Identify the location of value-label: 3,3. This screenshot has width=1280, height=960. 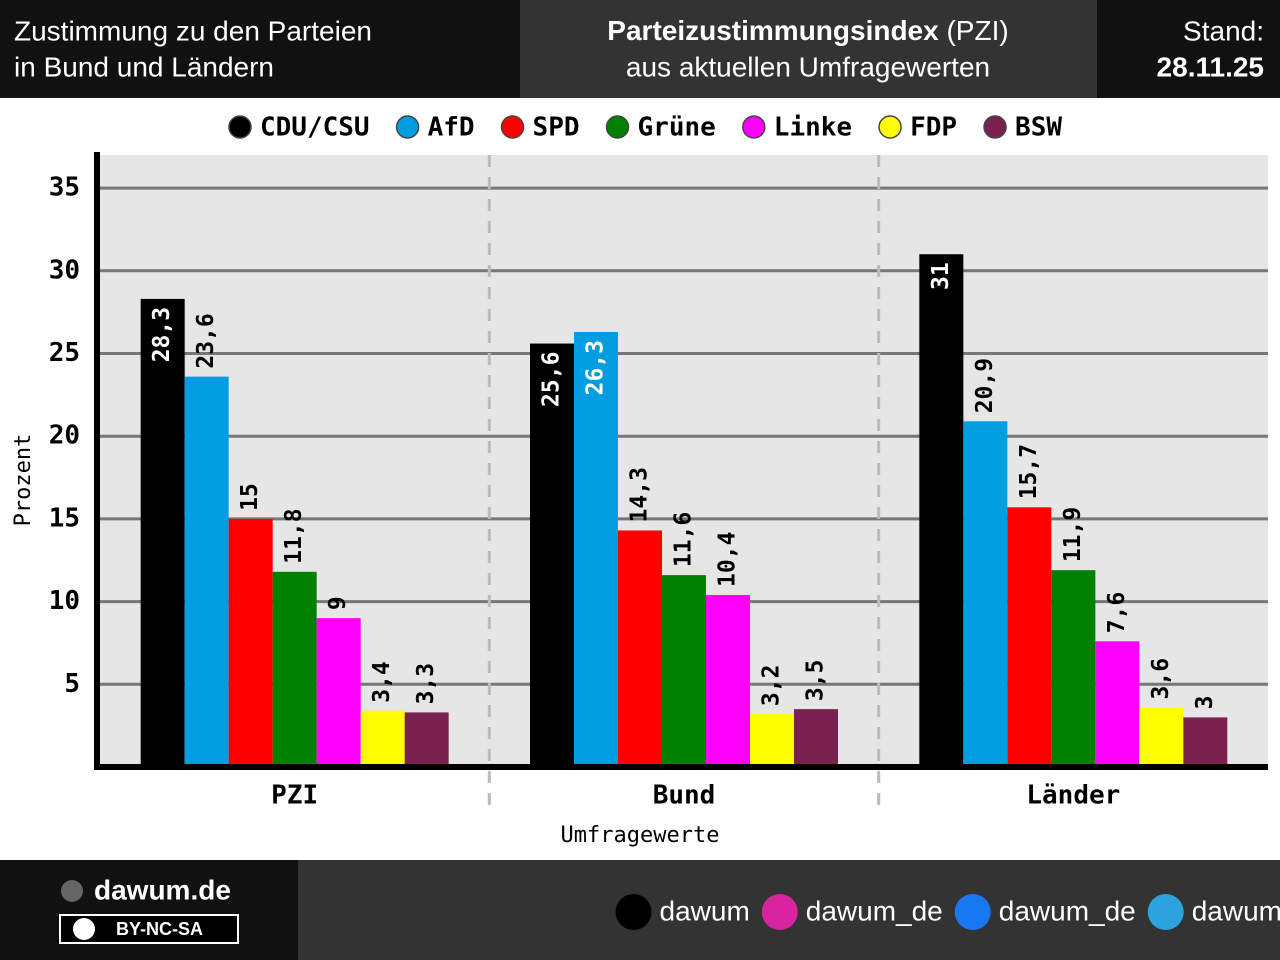
(426, 684).